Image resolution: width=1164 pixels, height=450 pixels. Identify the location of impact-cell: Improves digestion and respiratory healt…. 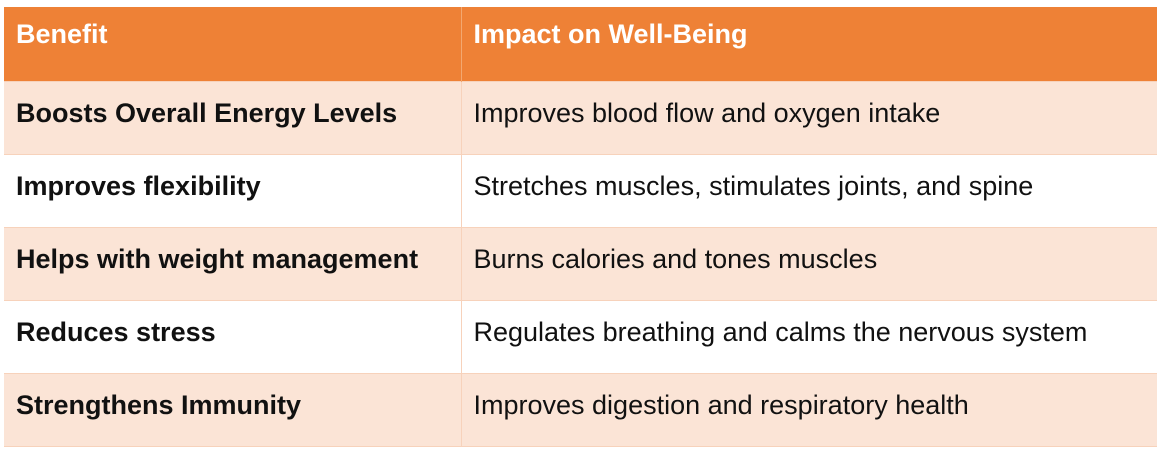
(809, 409).